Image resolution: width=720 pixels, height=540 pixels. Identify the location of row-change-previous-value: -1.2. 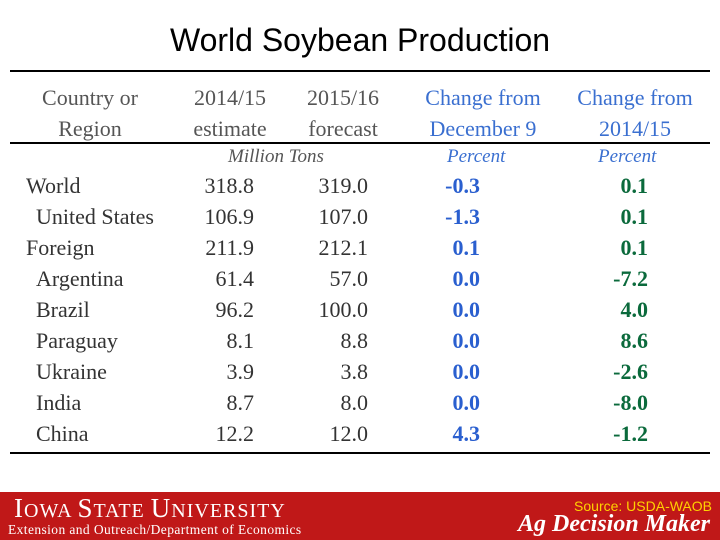
(630, 433).